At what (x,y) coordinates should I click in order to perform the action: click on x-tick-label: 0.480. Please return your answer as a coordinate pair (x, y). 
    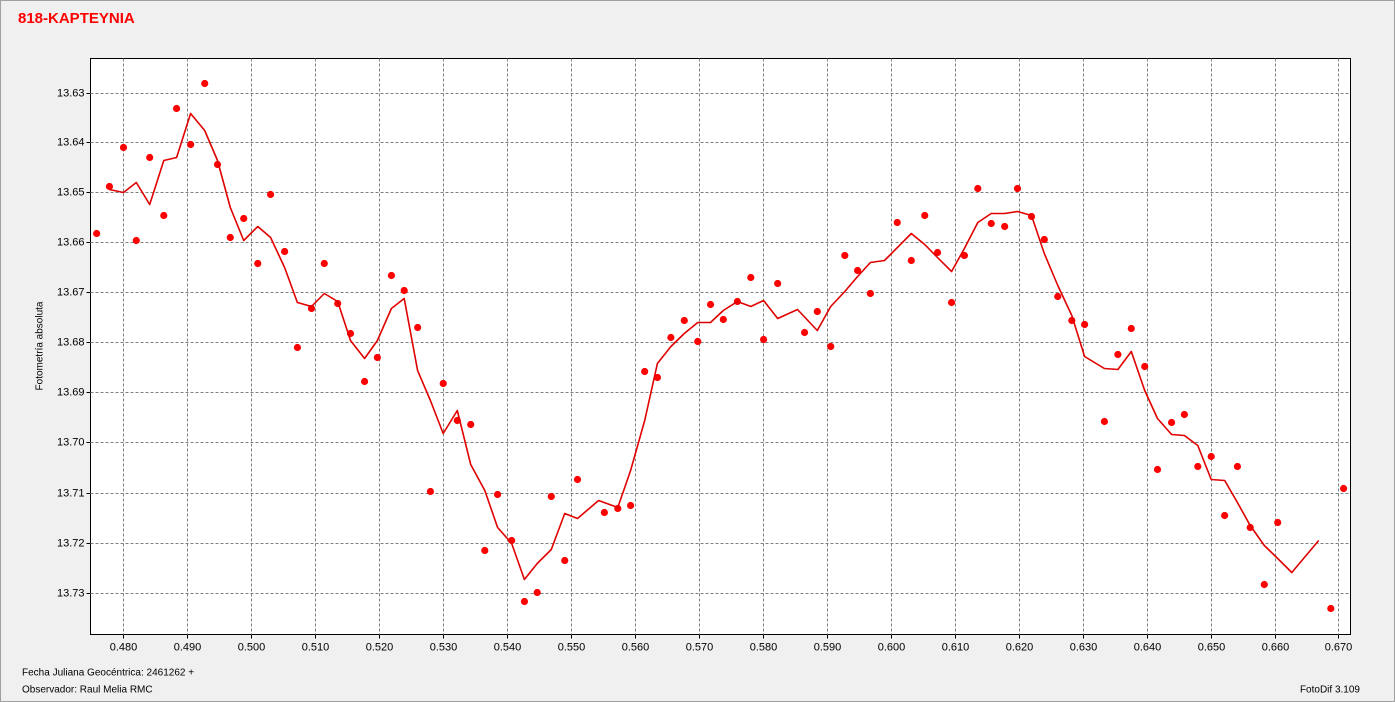
    Looking at the image, I should click on (124, 647).